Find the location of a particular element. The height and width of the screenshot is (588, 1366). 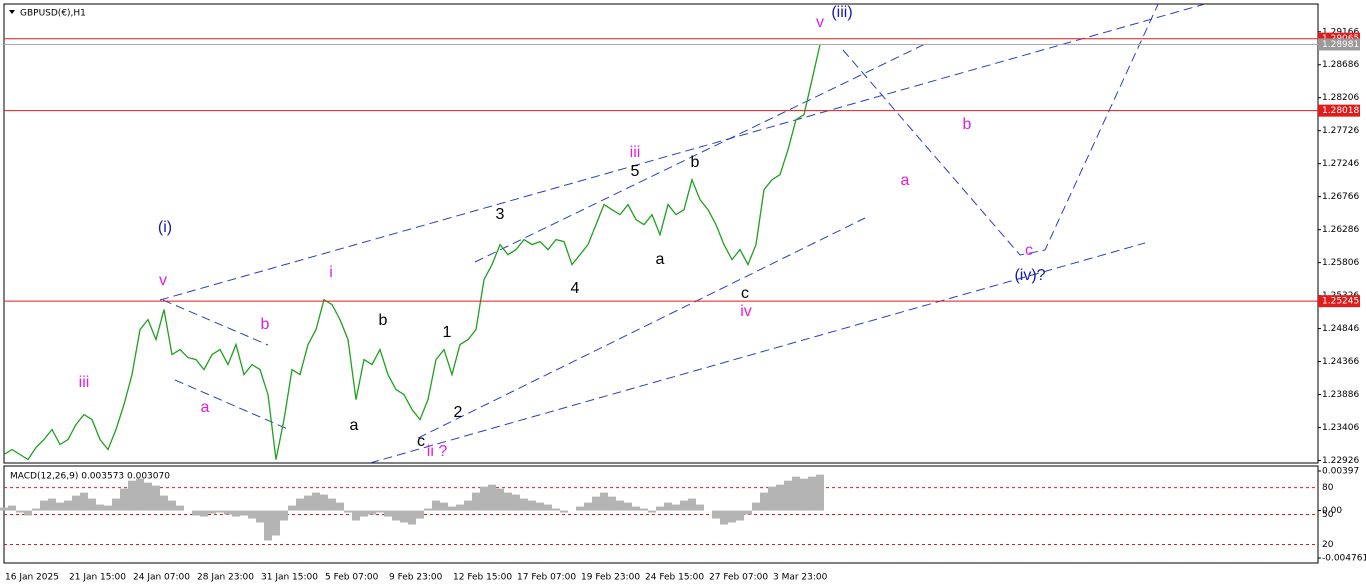

y-tick-label: 1.24366 is located at coordinates (1340, 362).